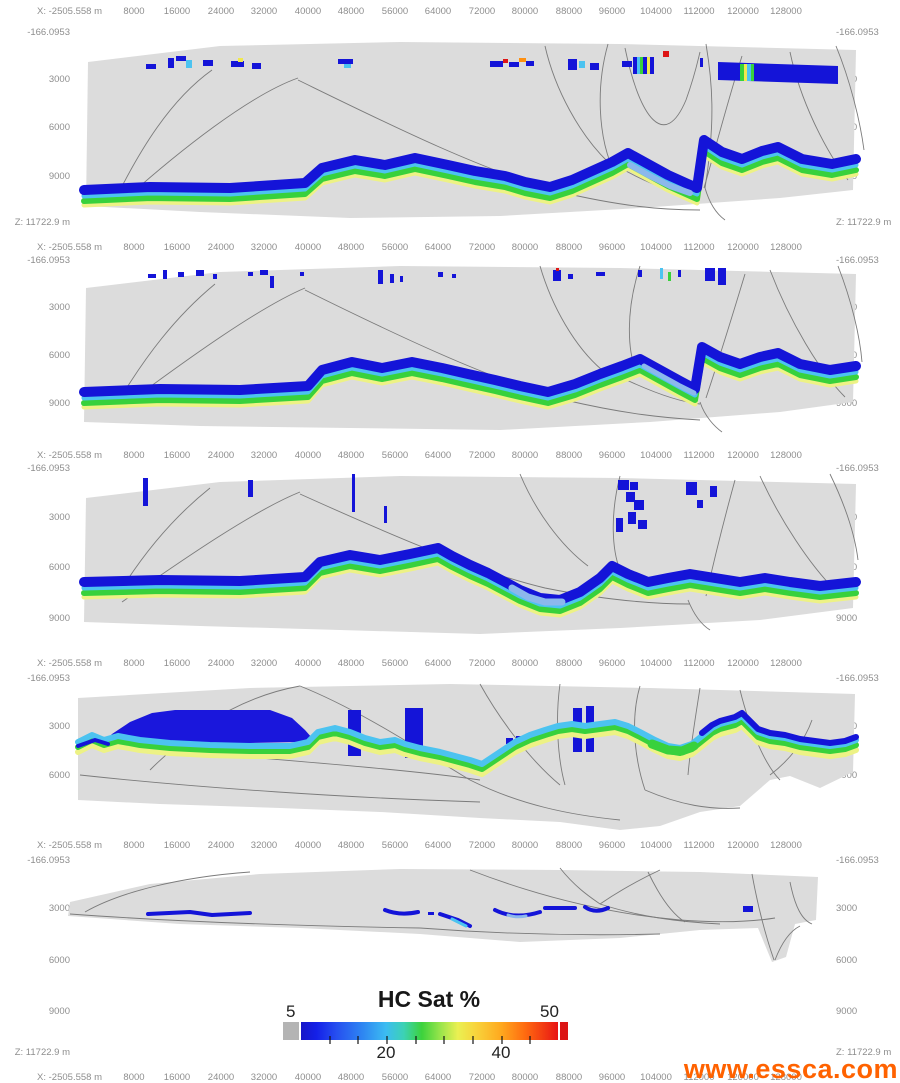 The image size is (900, 1083). Describe the element at coordinates (386, 1052) in the screenshot. I see `colorbar-tick-label: 20` at that location.